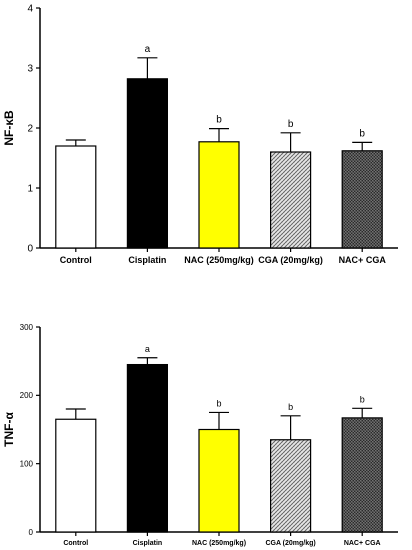 The width and height of the screenshot is (412, 550). What do you see at coordinates (219, 260) in the screenshot?
I see `nfkb-category-label: NAC (250mg/kg)` at bounding box center [219, 260].